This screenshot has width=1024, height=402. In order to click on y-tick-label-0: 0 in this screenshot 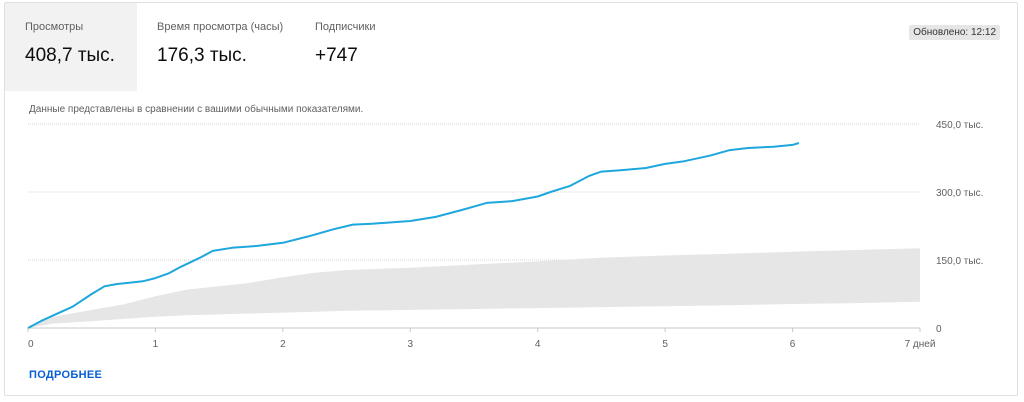, I will do `click(939, 329)`.